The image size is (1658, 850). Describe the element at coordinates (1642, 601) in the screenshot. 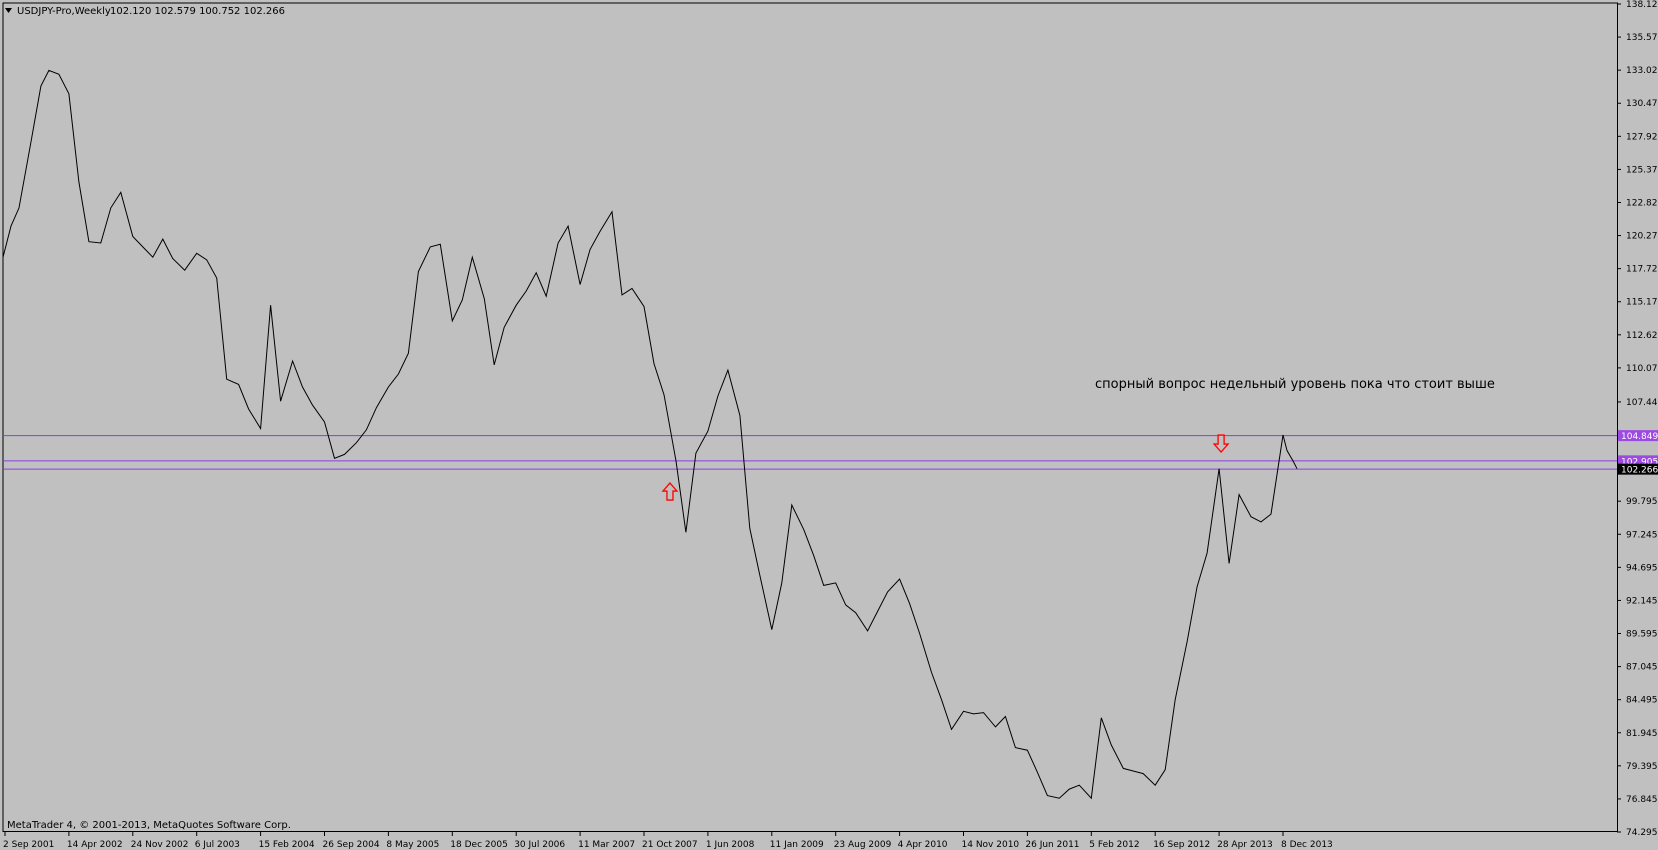

I see `y-tick-label: 92.145` at that location.